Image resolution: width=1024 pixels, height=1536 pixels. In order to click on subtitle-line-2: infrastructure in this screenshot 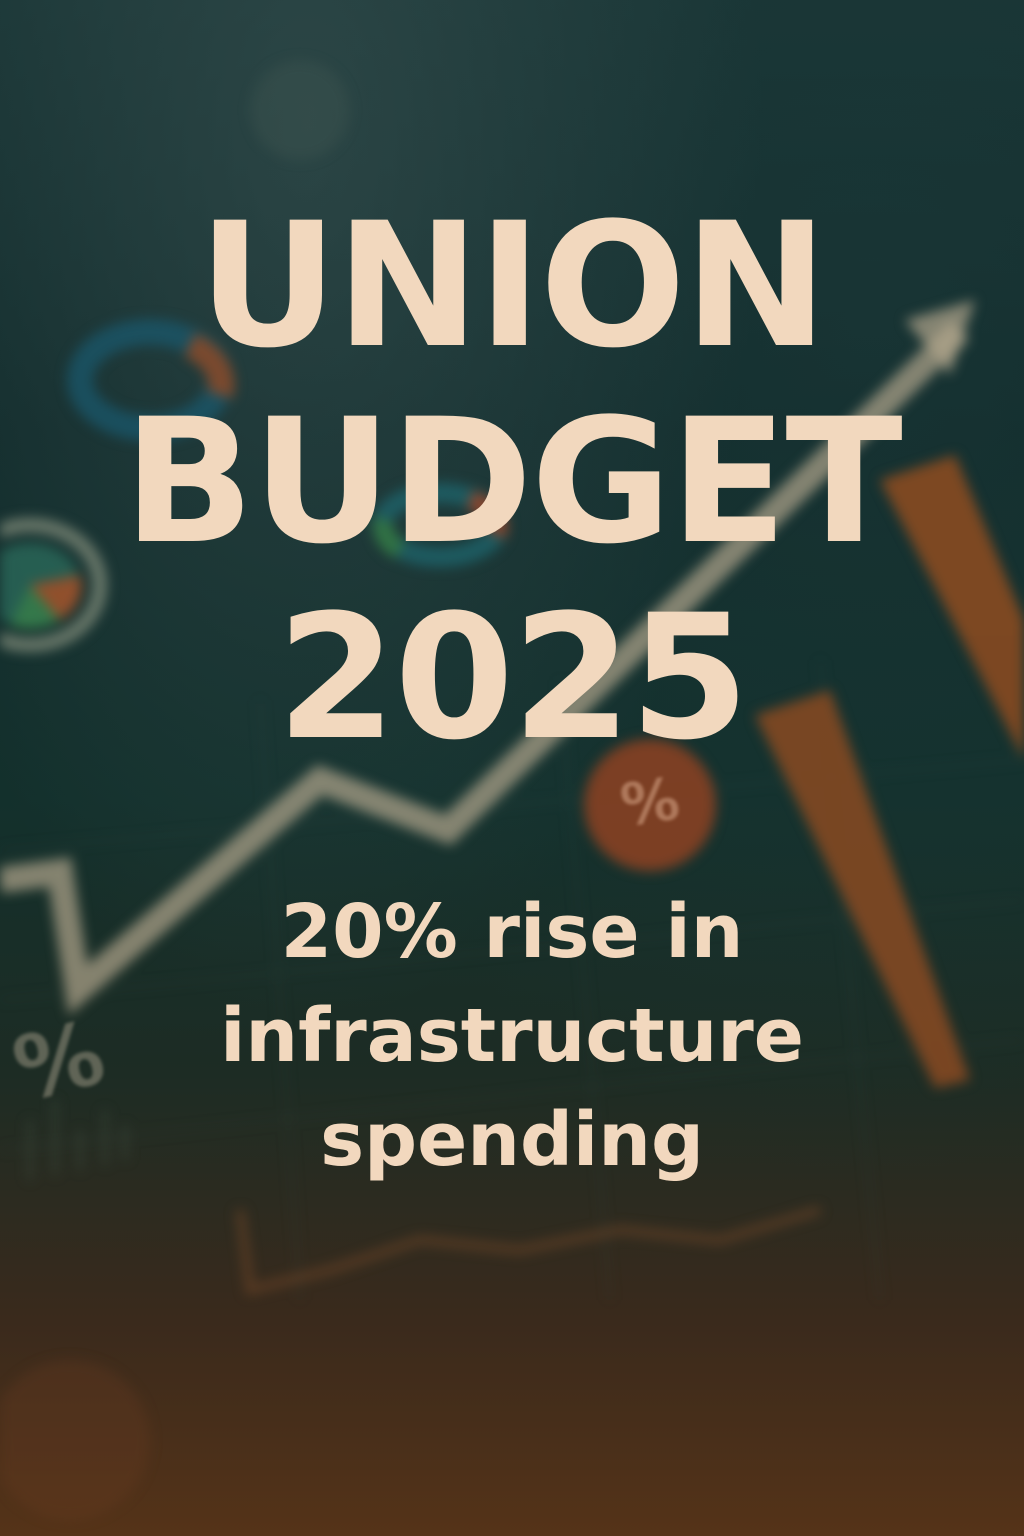, I will do `click(512, 1036)`.